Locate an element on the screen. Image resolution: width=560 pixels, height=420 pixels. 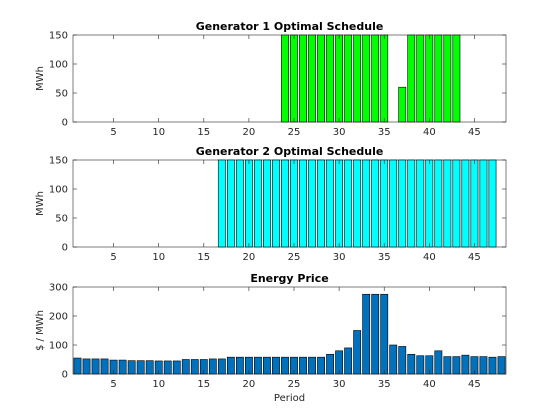
generator-1-ylabel: MWh is located at coordinates (40, 78).